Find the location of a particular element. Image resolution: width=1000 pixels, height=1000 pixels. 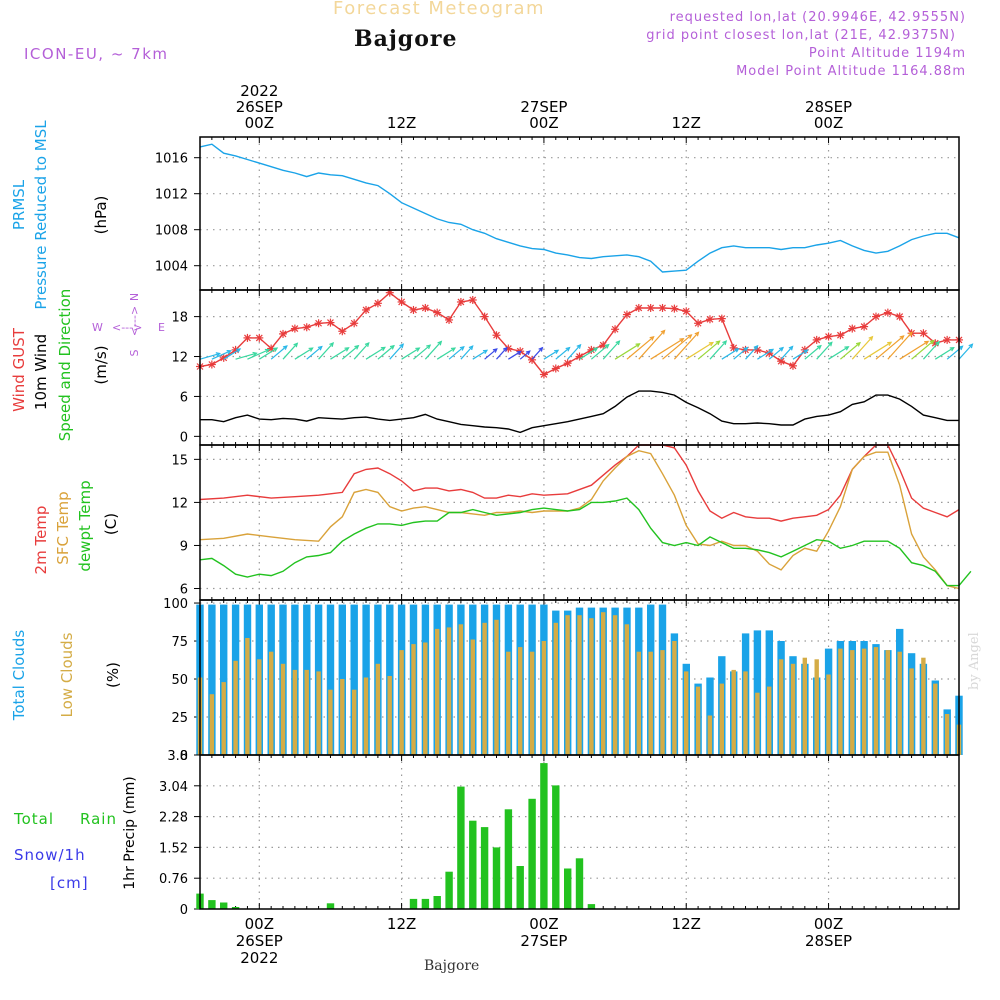

dewpt-label: dewpt Temp is located at coordinates (85, 525).